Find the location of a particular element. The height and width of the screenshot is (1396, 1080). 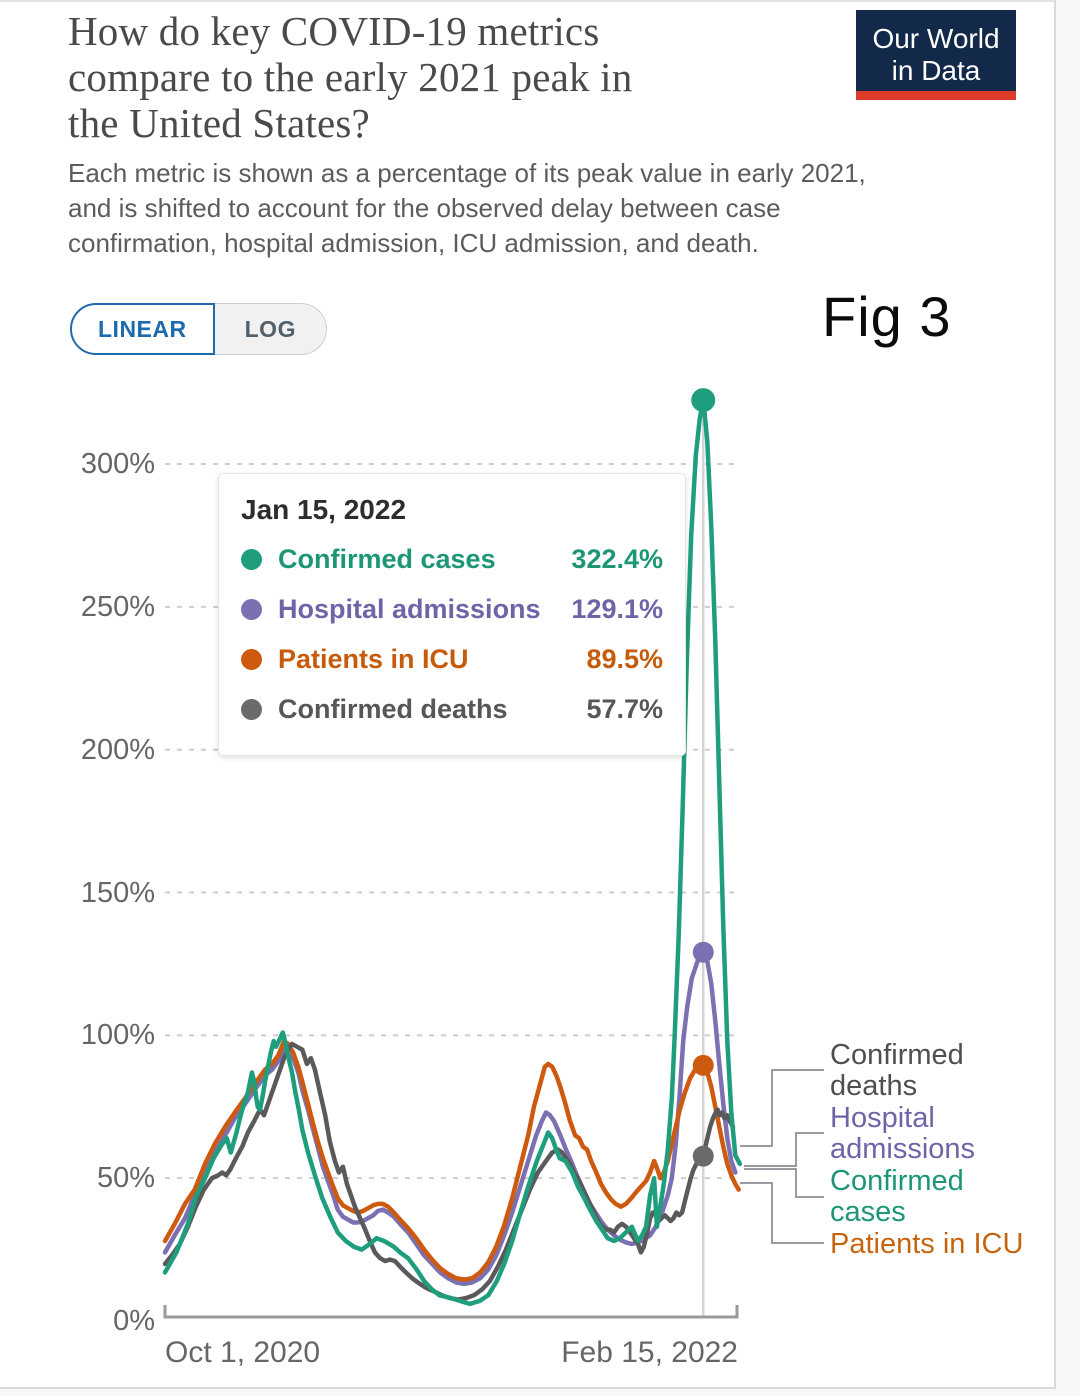

title-line-1: How do key COVID-19 metrics is located at coordinates (334, 31).